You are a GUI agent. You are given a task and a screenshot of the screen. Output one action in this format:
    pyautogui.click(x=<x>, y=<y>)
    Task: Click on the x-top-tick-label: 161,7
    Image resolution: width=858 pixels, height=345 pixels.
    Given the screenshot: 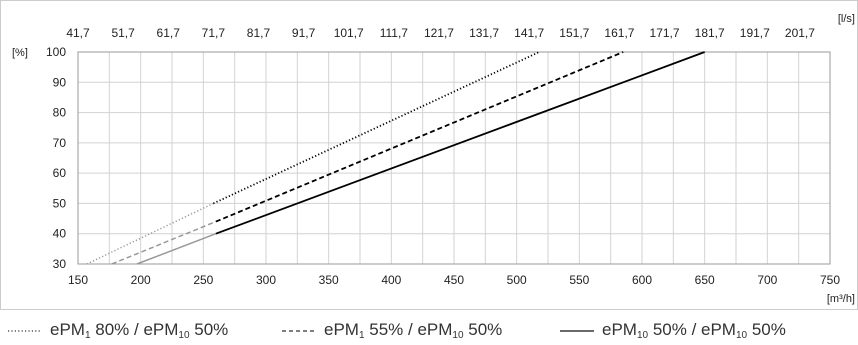 What is the action you would take?
    pyautogui.click(x=619, y=33)
    